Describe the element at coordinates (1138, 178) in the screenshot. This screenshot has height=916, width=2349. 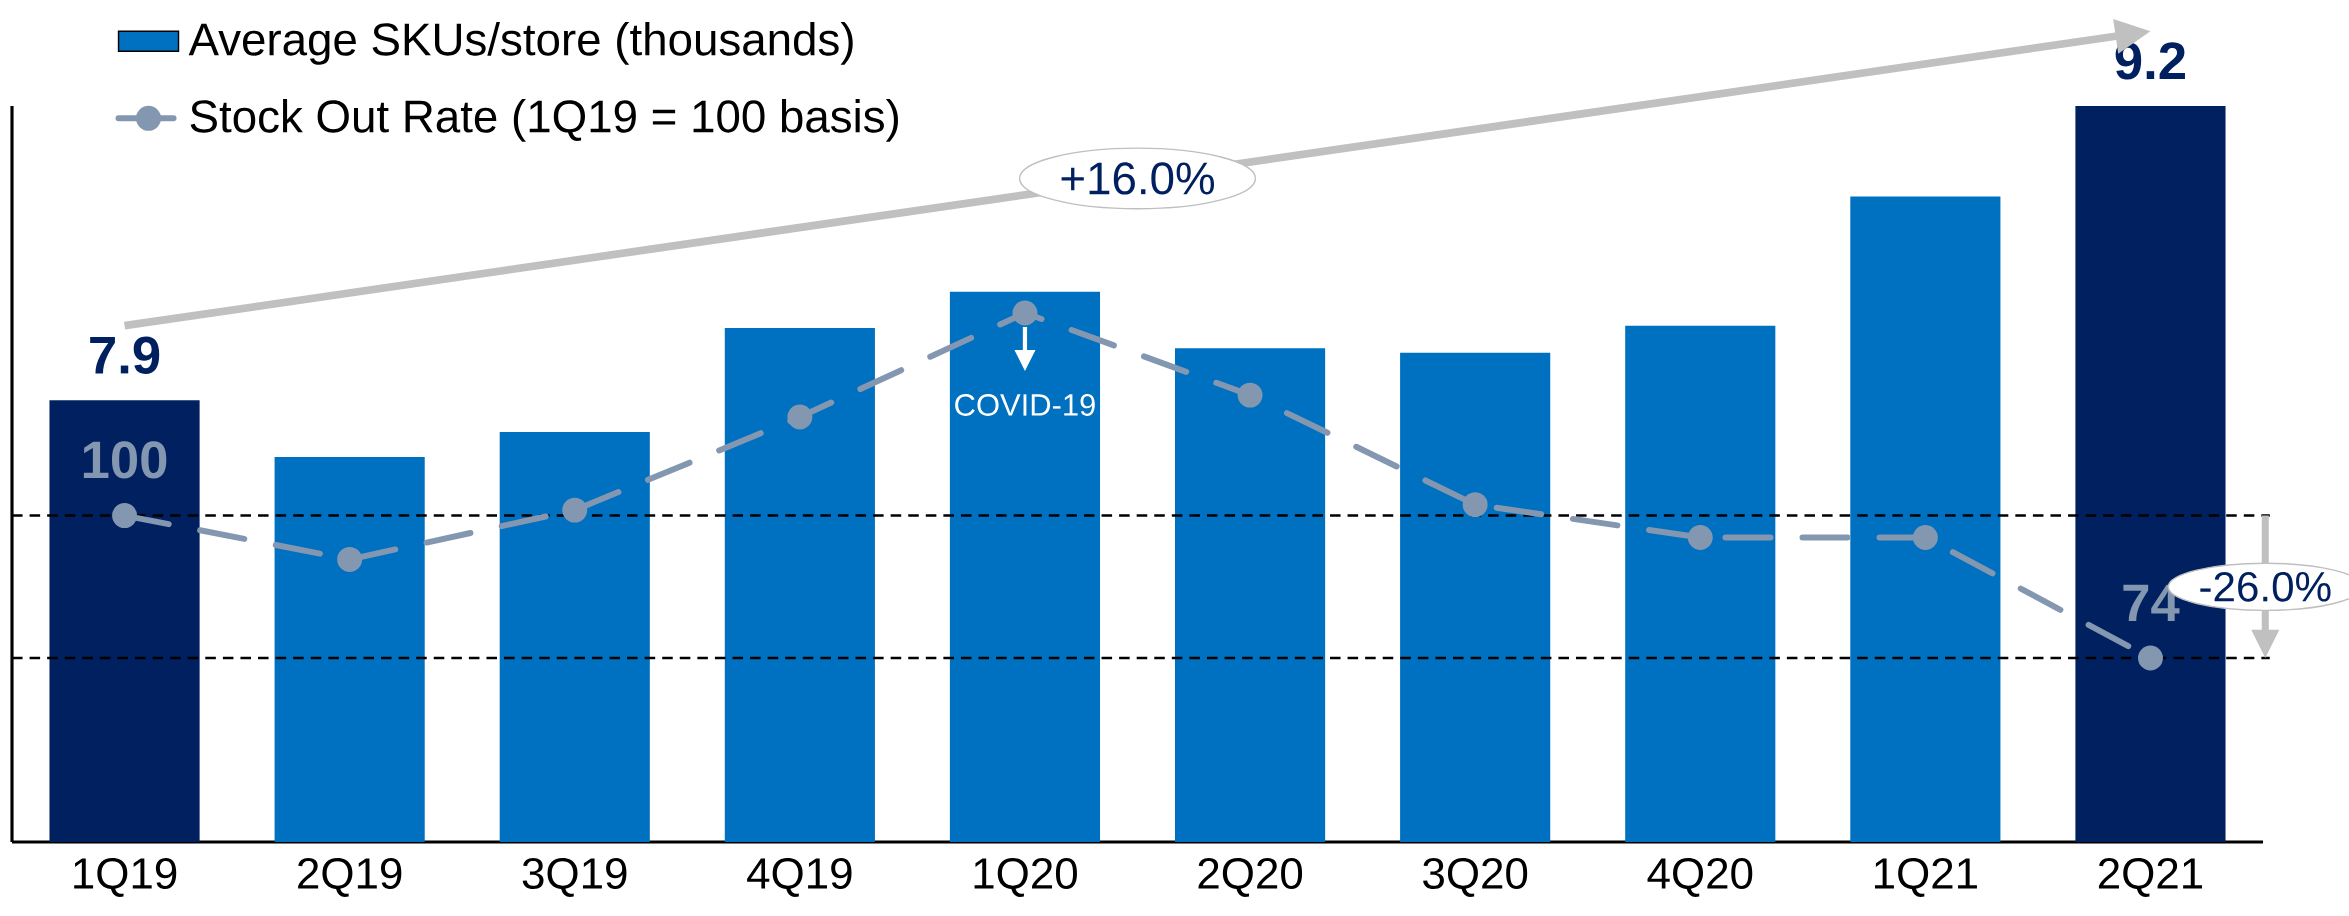
I see `annotation: +16.0%` at that location.